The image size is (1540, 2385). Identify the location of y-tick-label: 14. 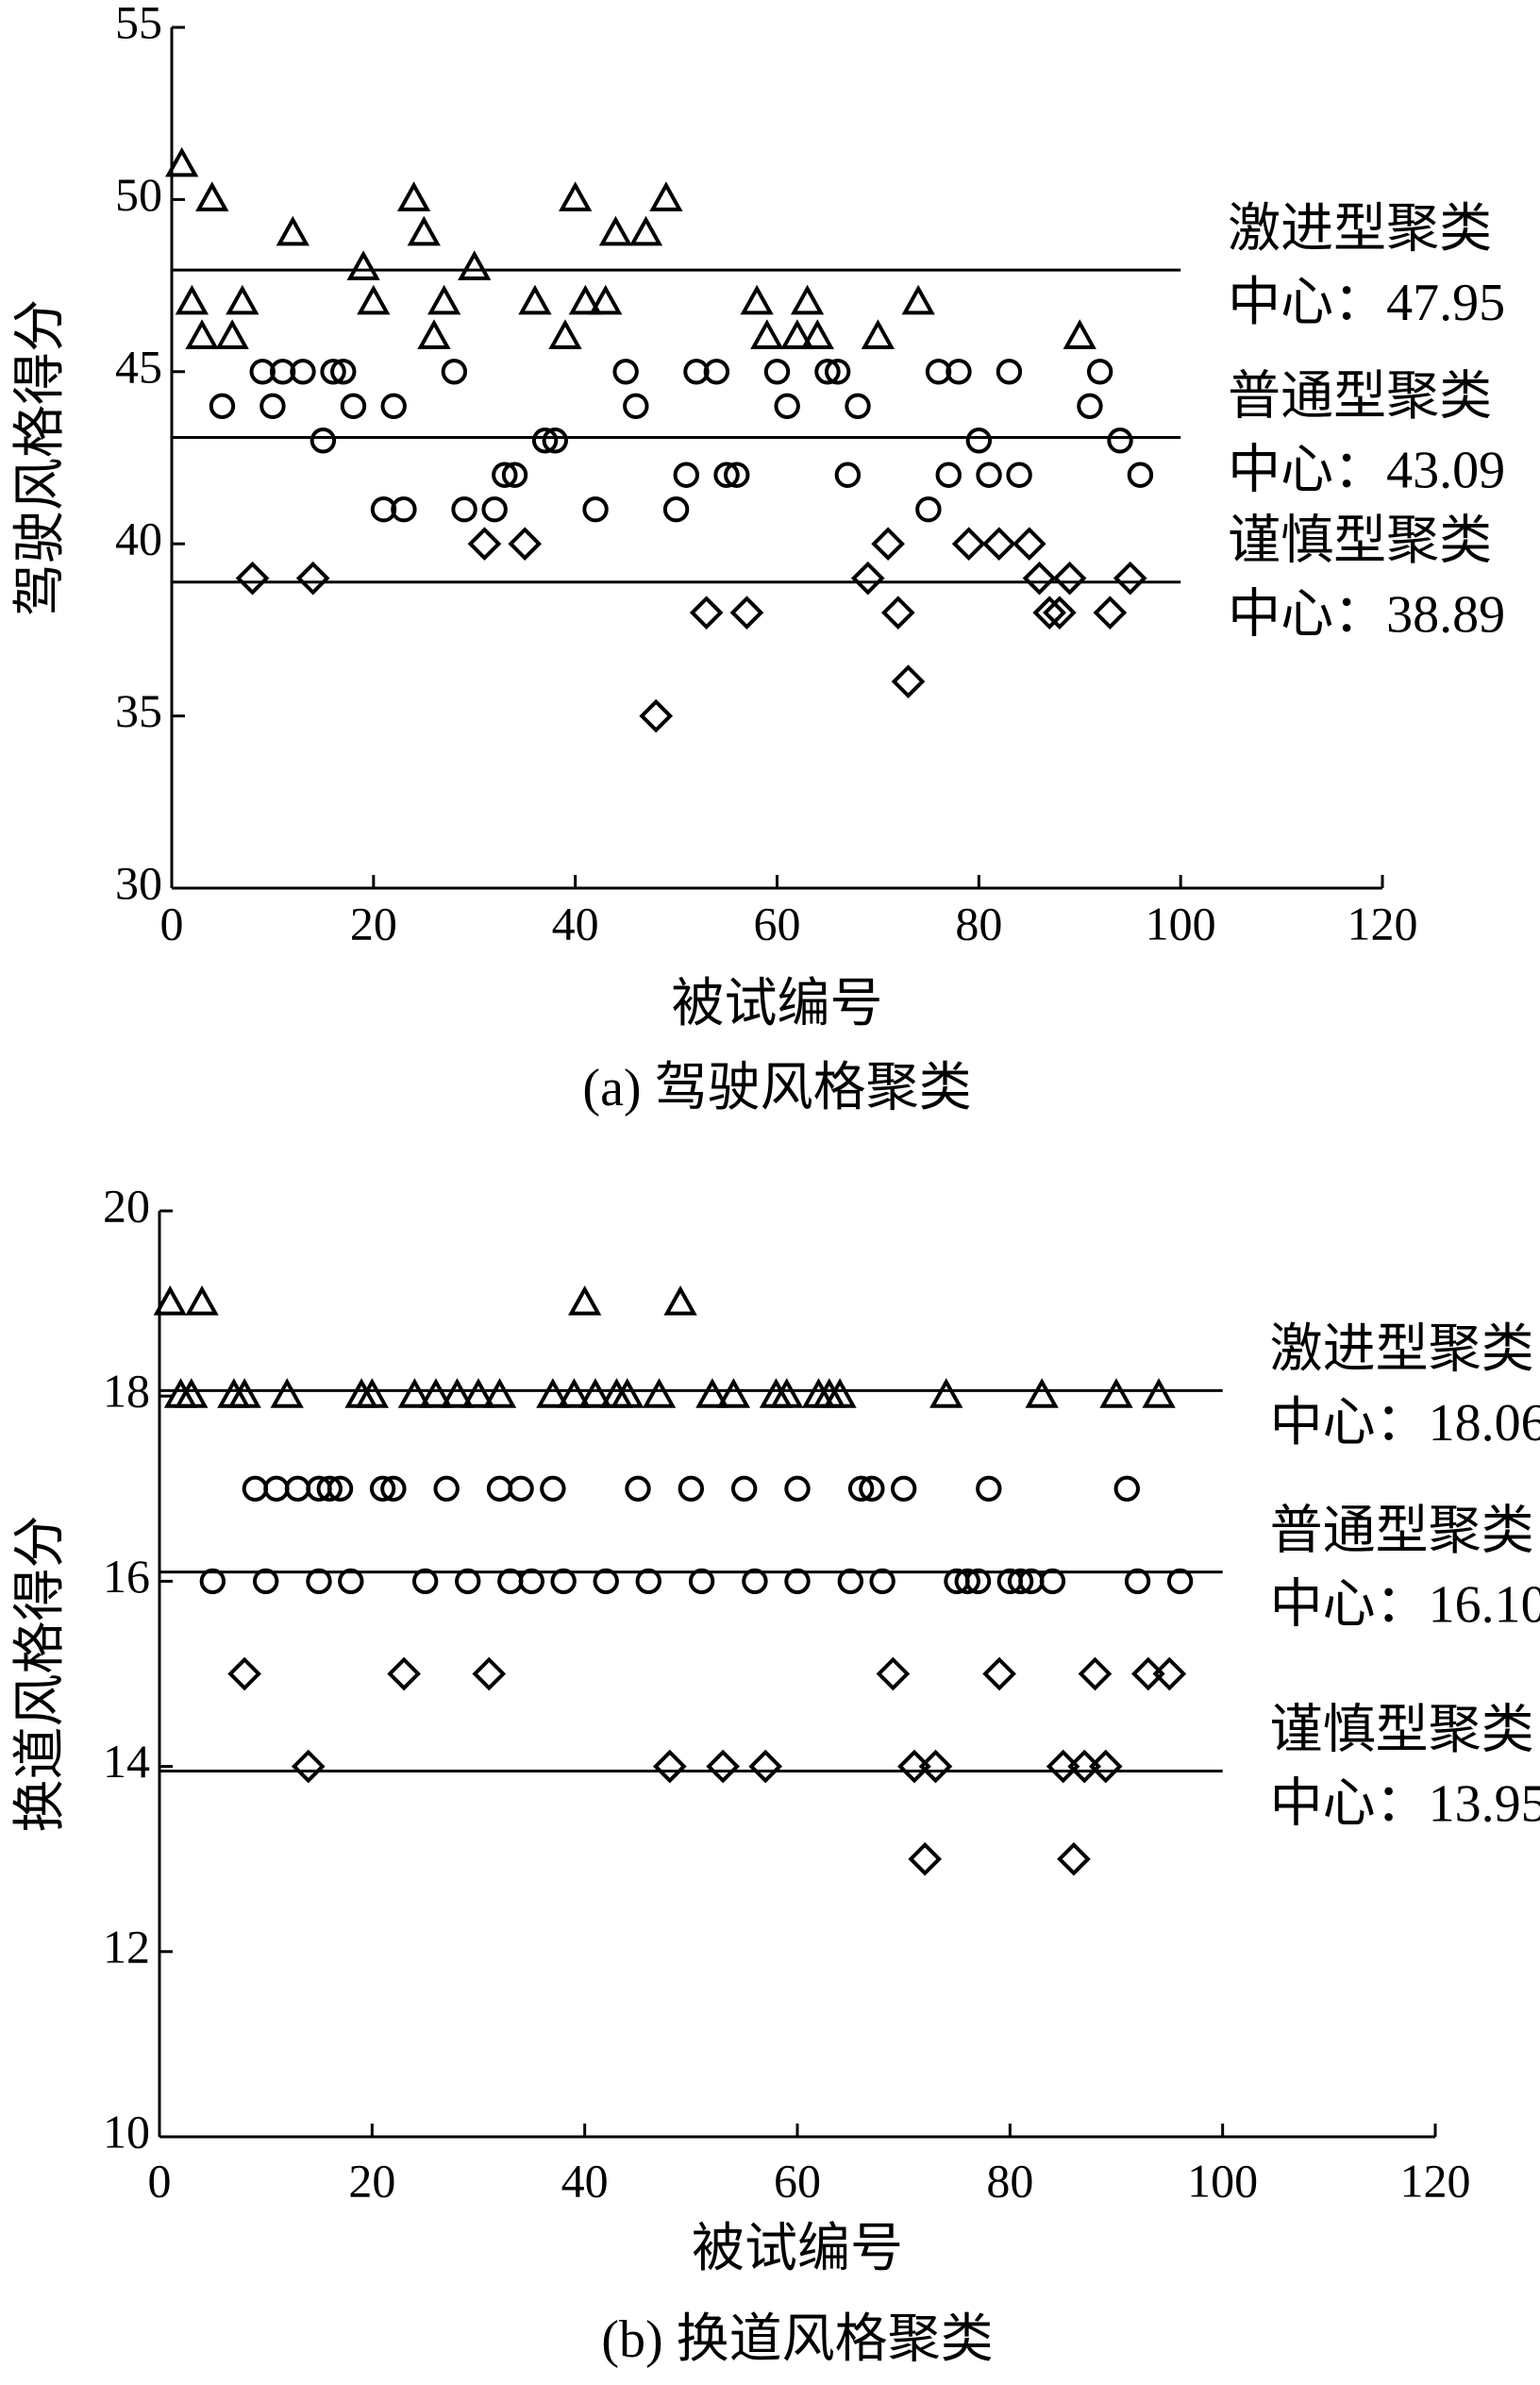
(126, 1761).